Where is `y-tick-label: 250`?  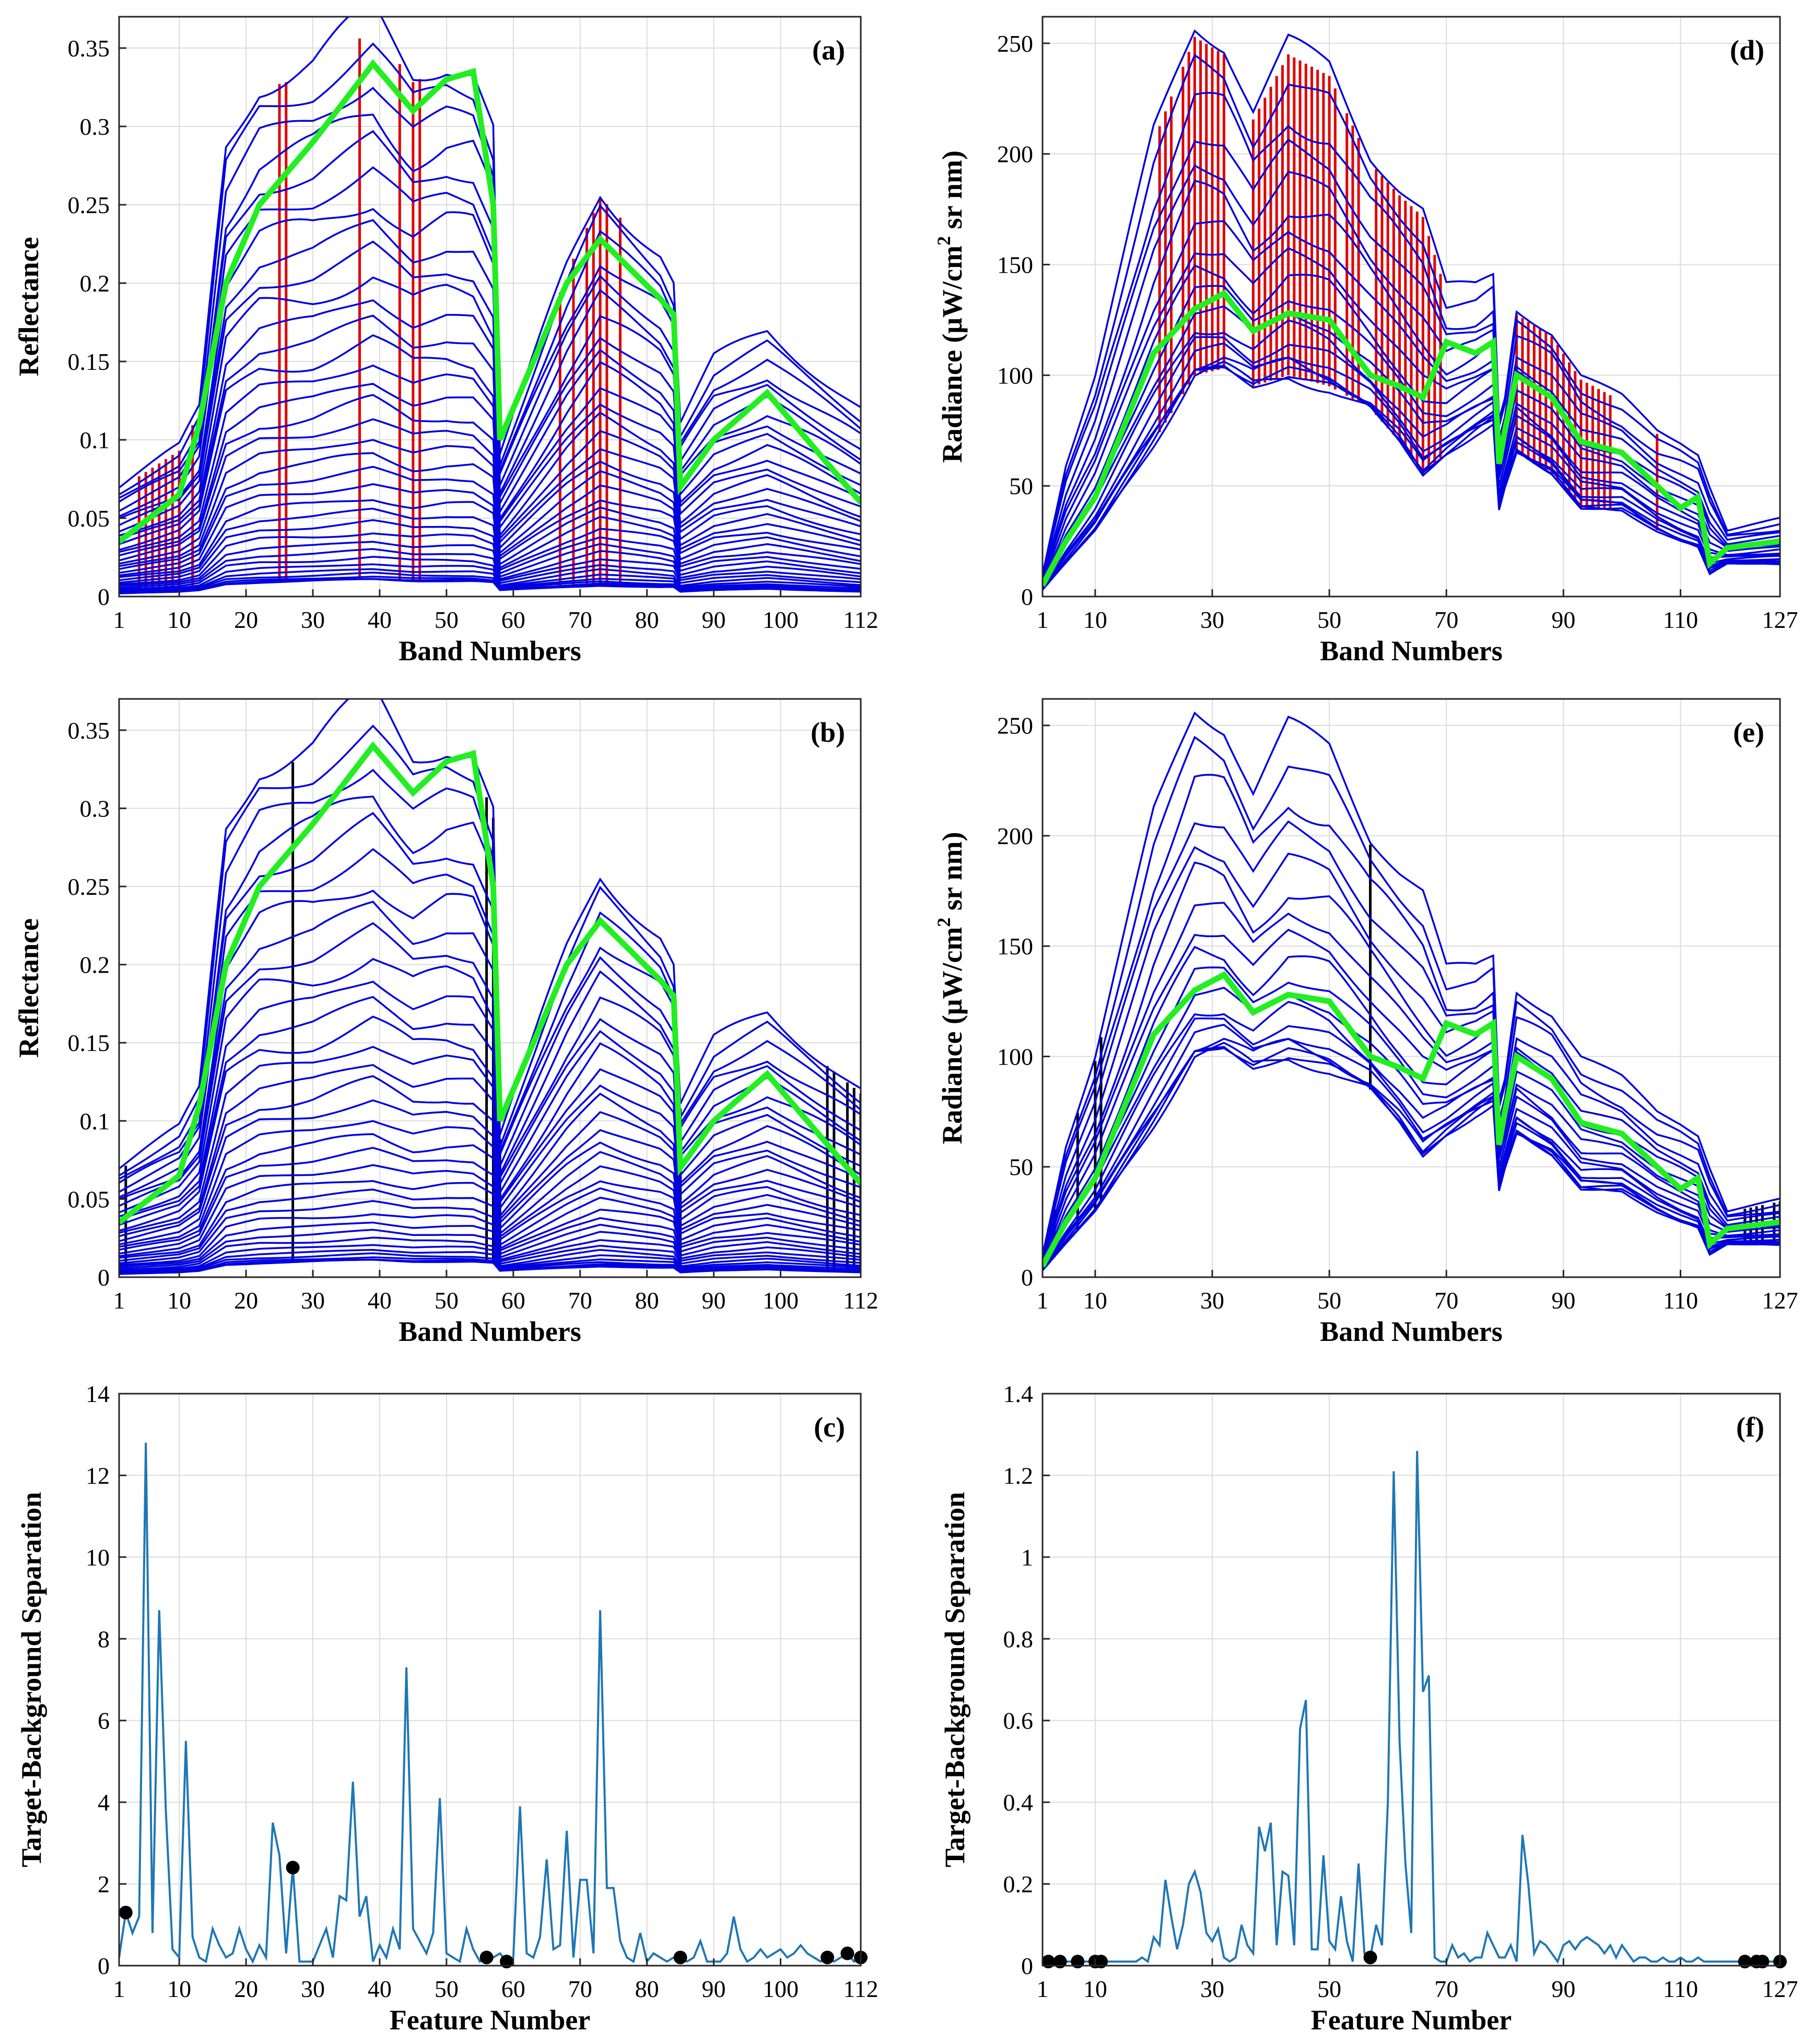 y-tick-label: 250 is located at coordinates (1015, 43).